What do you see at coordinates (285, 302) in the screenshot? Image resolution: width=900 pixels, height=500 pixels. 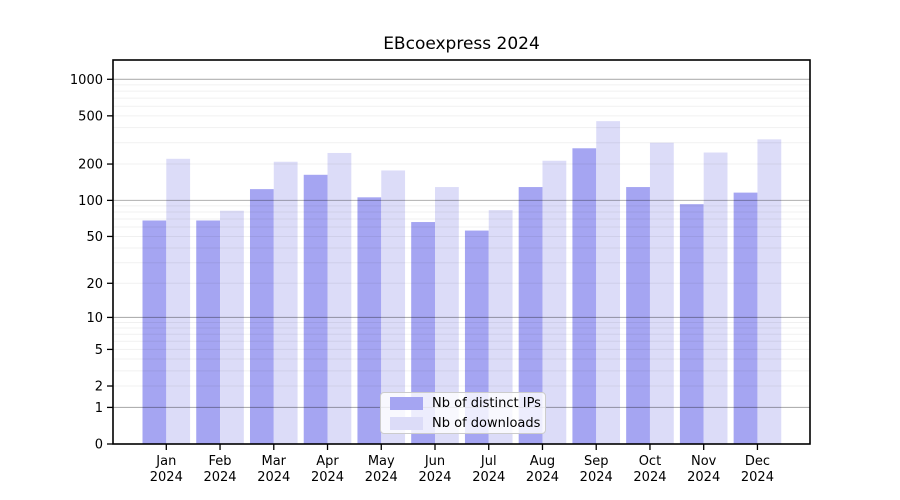 I see `bar-mar-downloads` at bounding box center [285, 302].